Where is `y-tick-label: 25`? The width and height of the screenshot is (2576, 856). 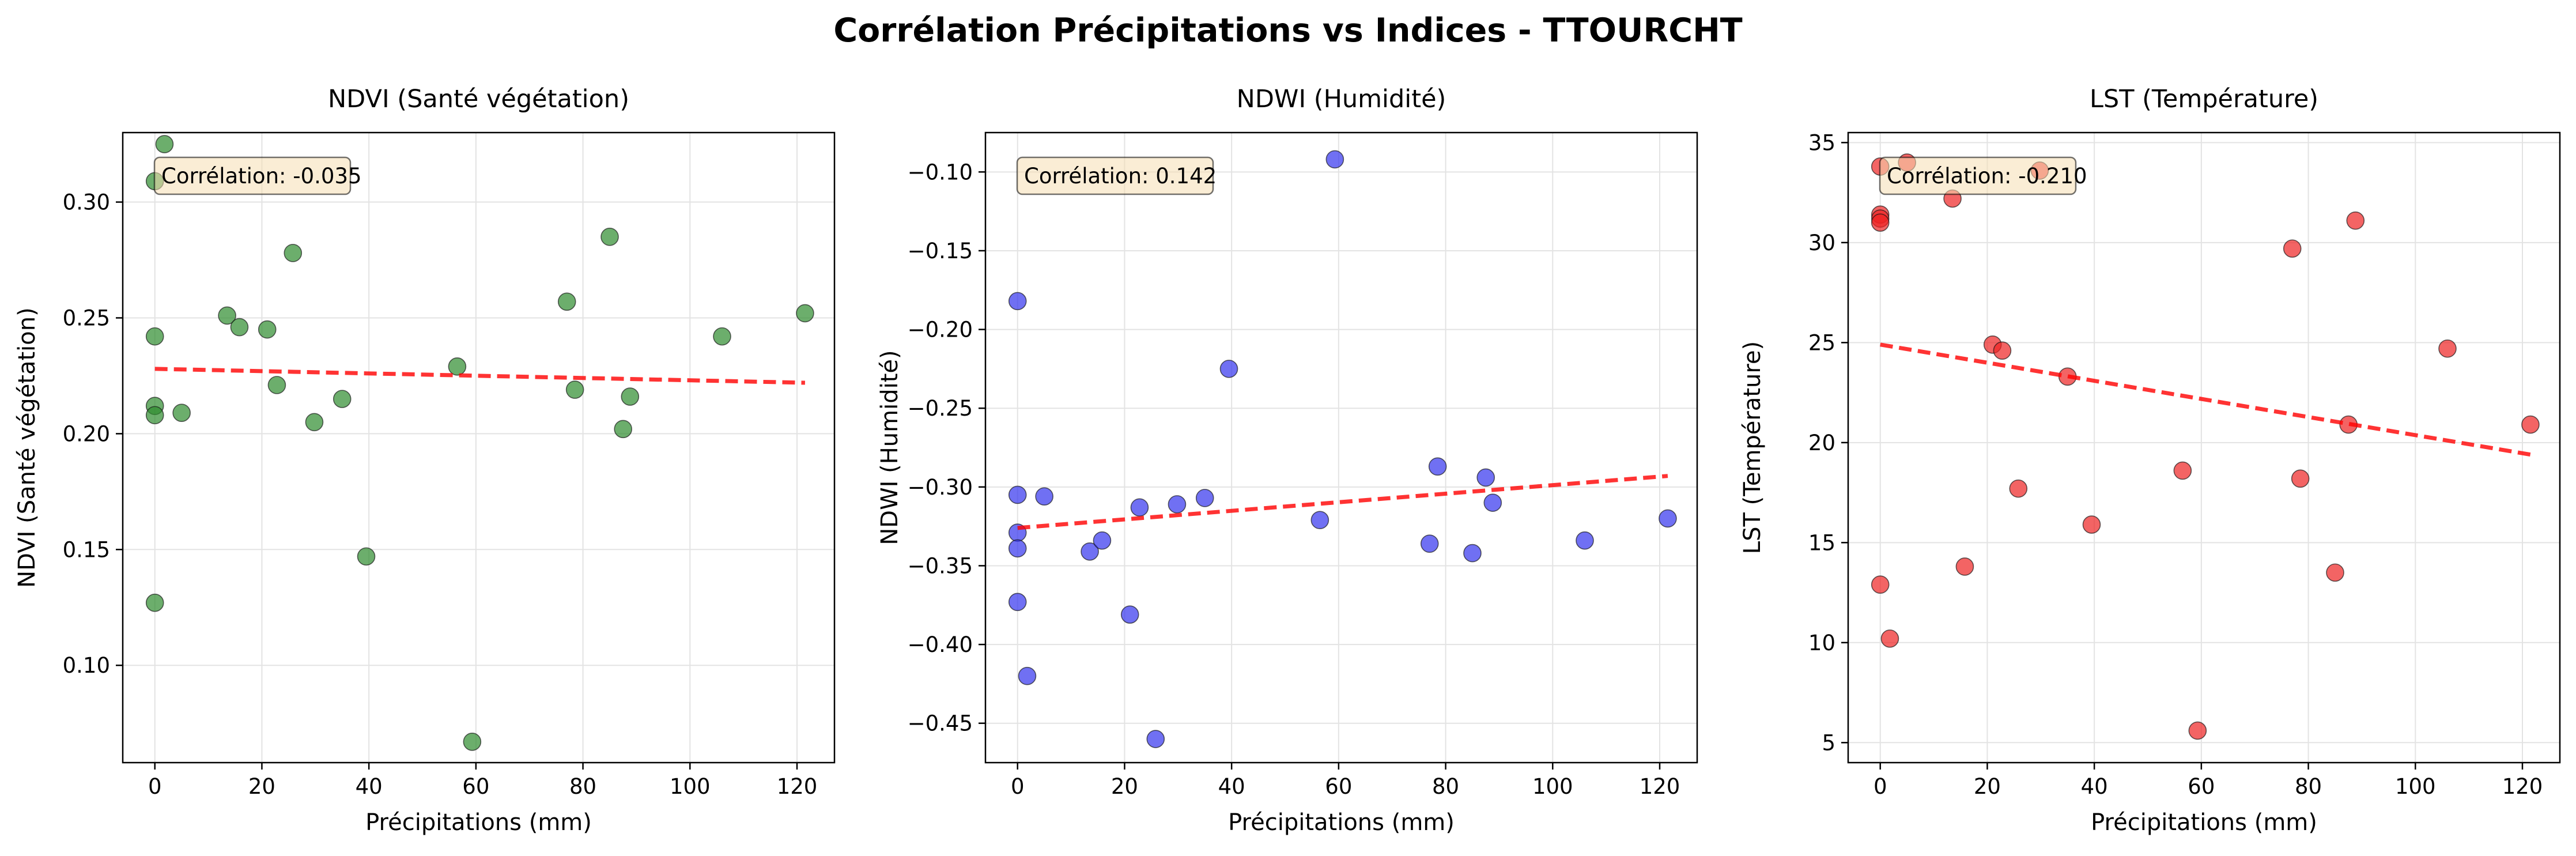 y-tick-label: 25 is located at coordinates (1821, 342).